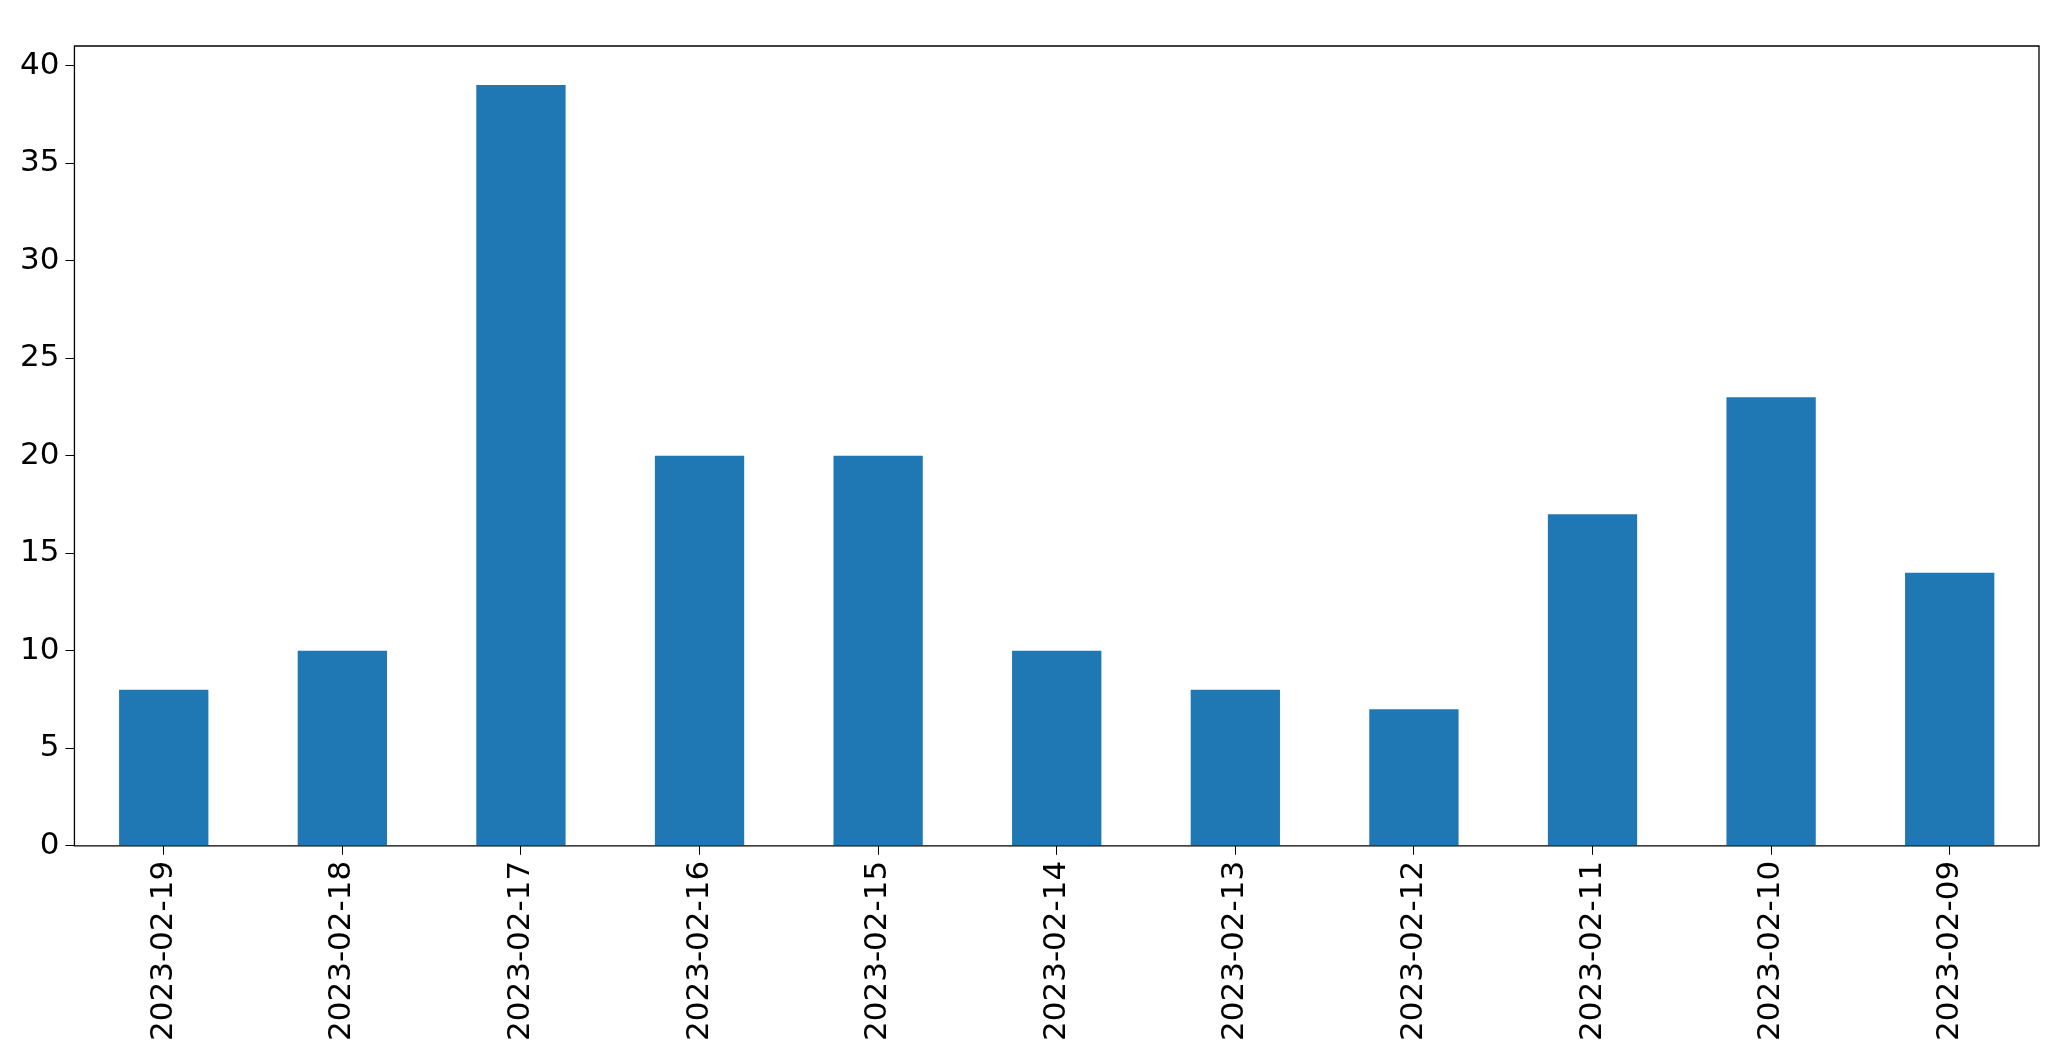 This screenshot has width=2071, height=1061. I want to click on y-tick-label: 20, so click(39, 452).